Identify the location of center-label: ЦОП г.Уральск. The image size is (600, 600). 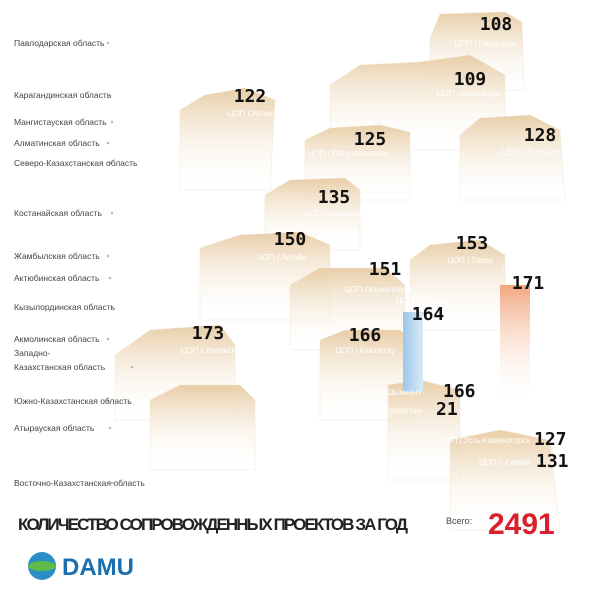
(208, 350).